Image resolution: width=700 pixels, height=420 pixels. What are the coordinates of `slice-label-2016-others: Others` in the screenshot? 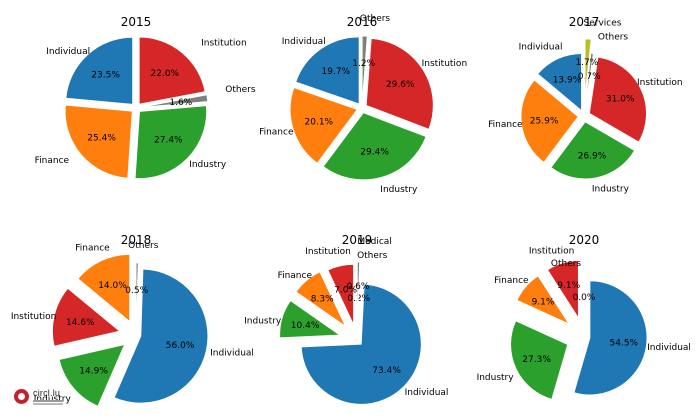 It's located at (375, 19).